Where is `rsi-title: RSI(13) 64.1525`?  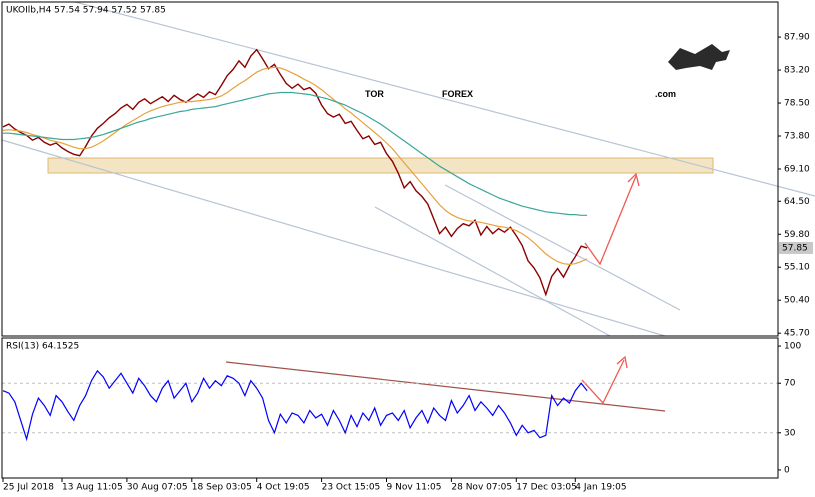
rsi-title: RSI(13) 64.1525 is located at coordinates (42, 347).